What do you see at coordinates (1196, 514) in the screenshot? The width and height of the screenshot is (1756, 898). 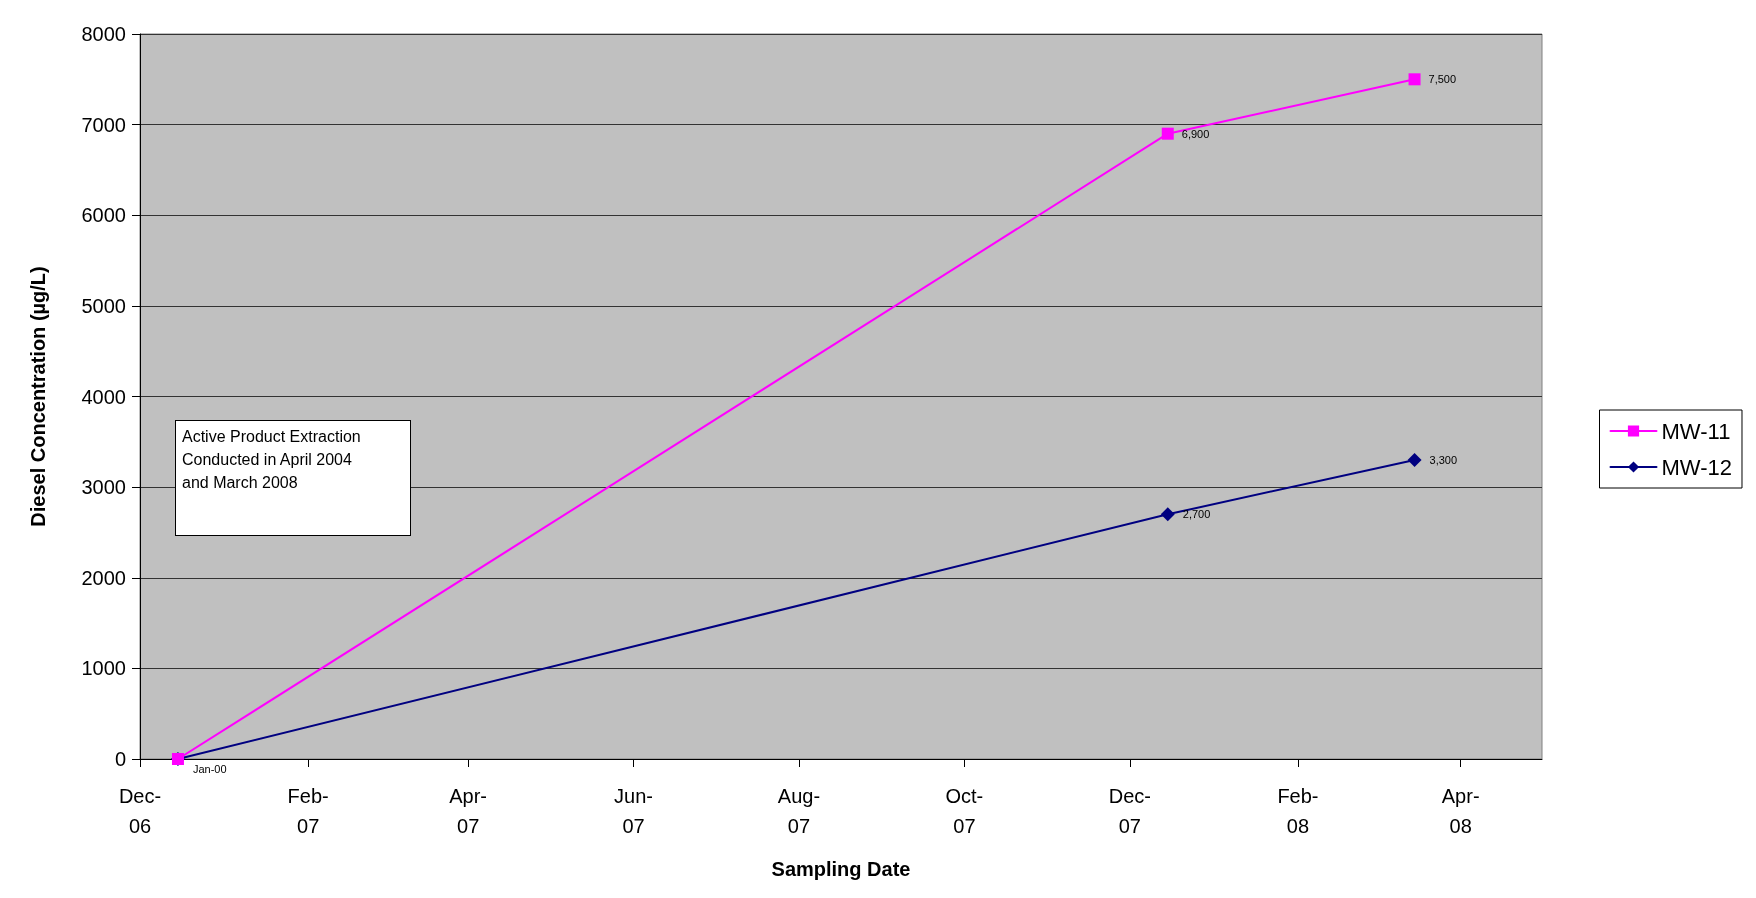 I see `data-label: 2,700` at bounding box center [1196, 514].